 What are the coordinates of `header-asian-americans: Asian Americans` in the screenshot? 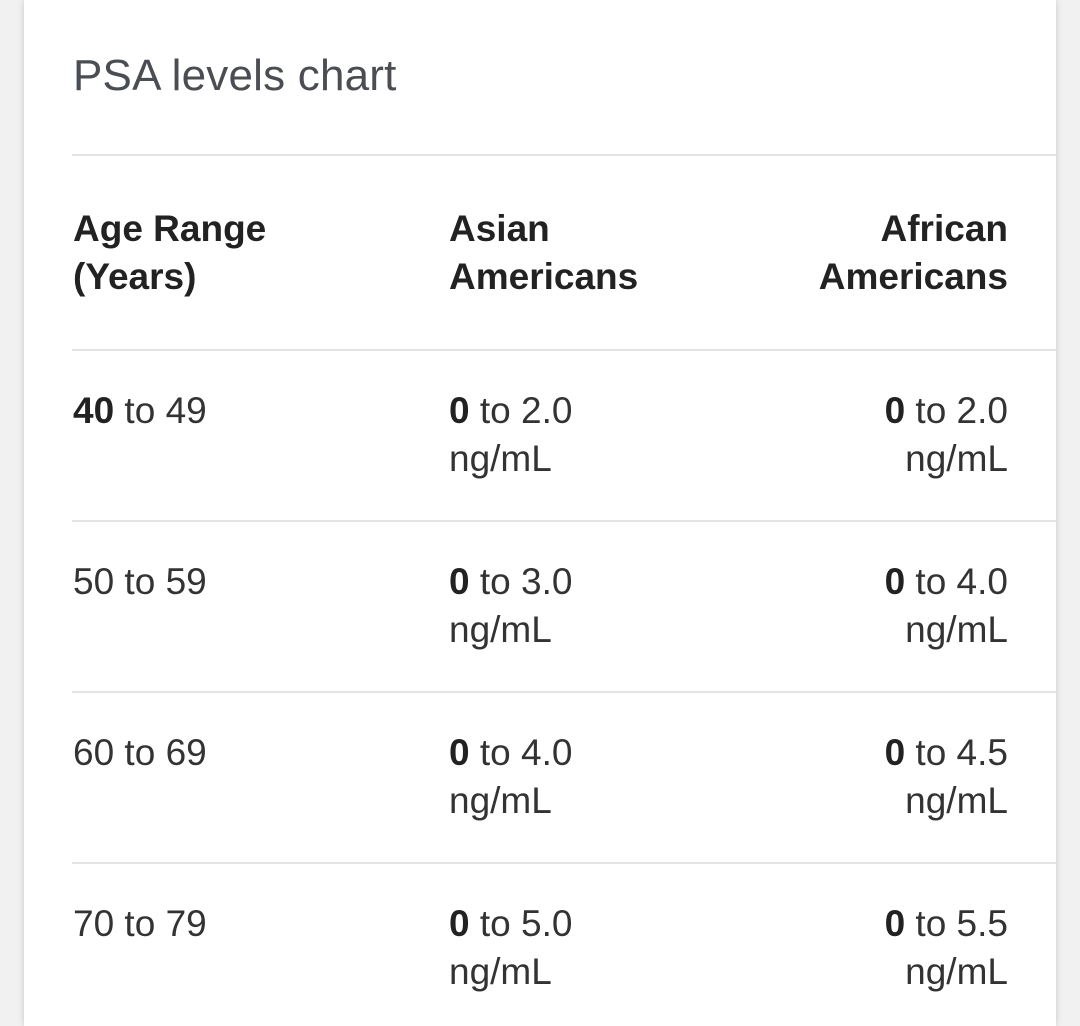 It's located at (544, 252).